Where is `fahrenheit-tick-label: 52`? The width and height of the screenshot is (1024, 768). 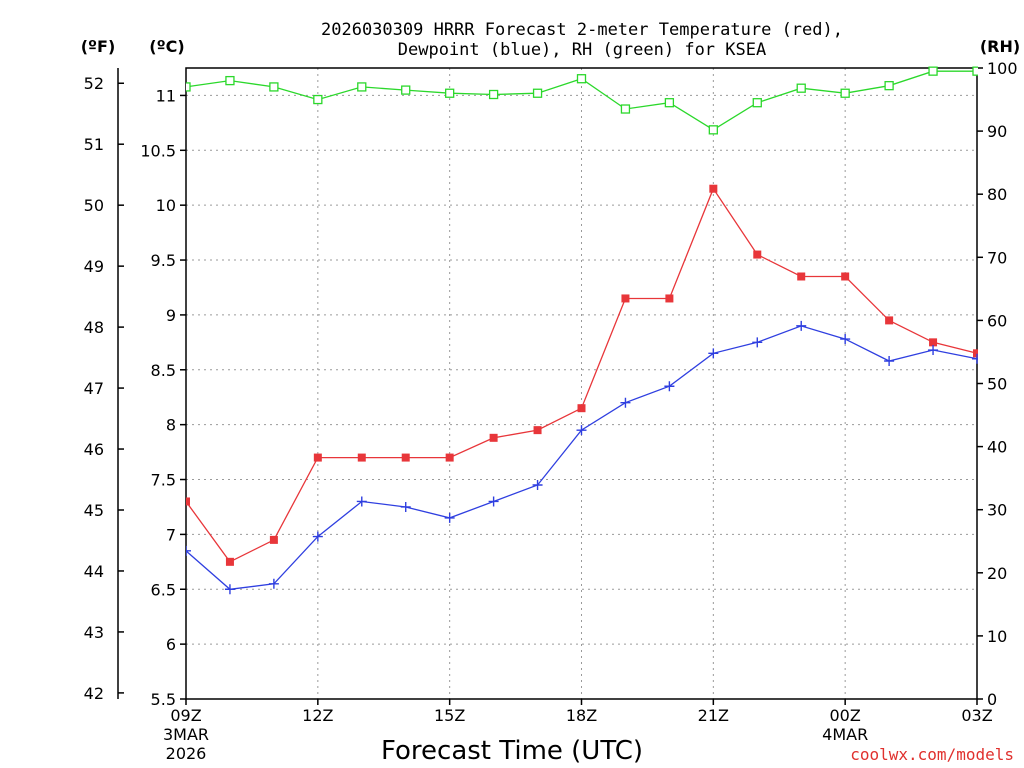
fahrenheit-tick-label: 52 is located at coordinates (94, 83).